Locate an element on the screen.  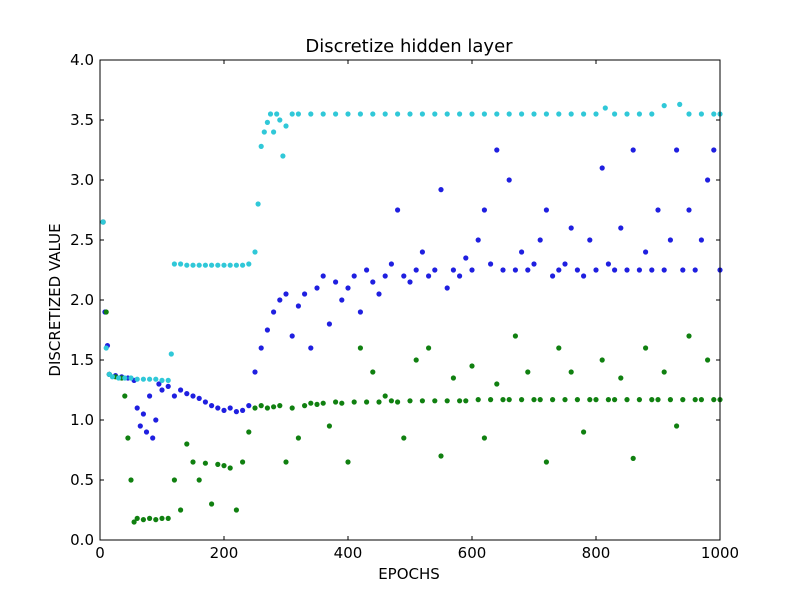
y-tick-label: 2.5 is located at coordinates (82, 240).